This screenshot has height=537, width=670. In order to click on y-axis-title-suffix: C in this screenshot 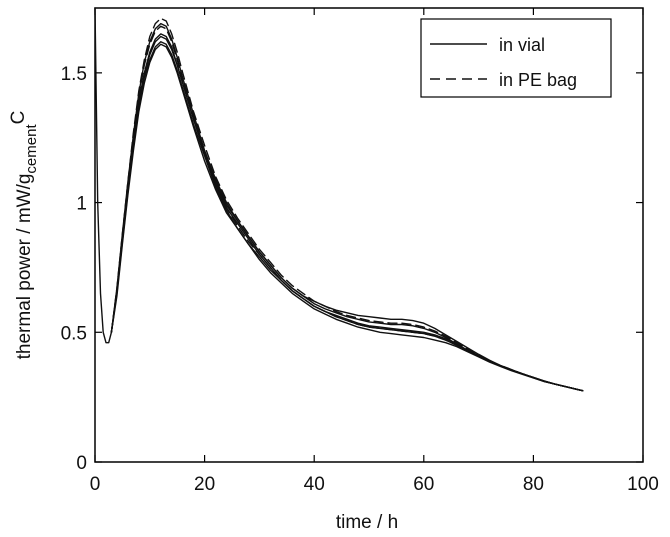, I will do `click(18, 118)`.